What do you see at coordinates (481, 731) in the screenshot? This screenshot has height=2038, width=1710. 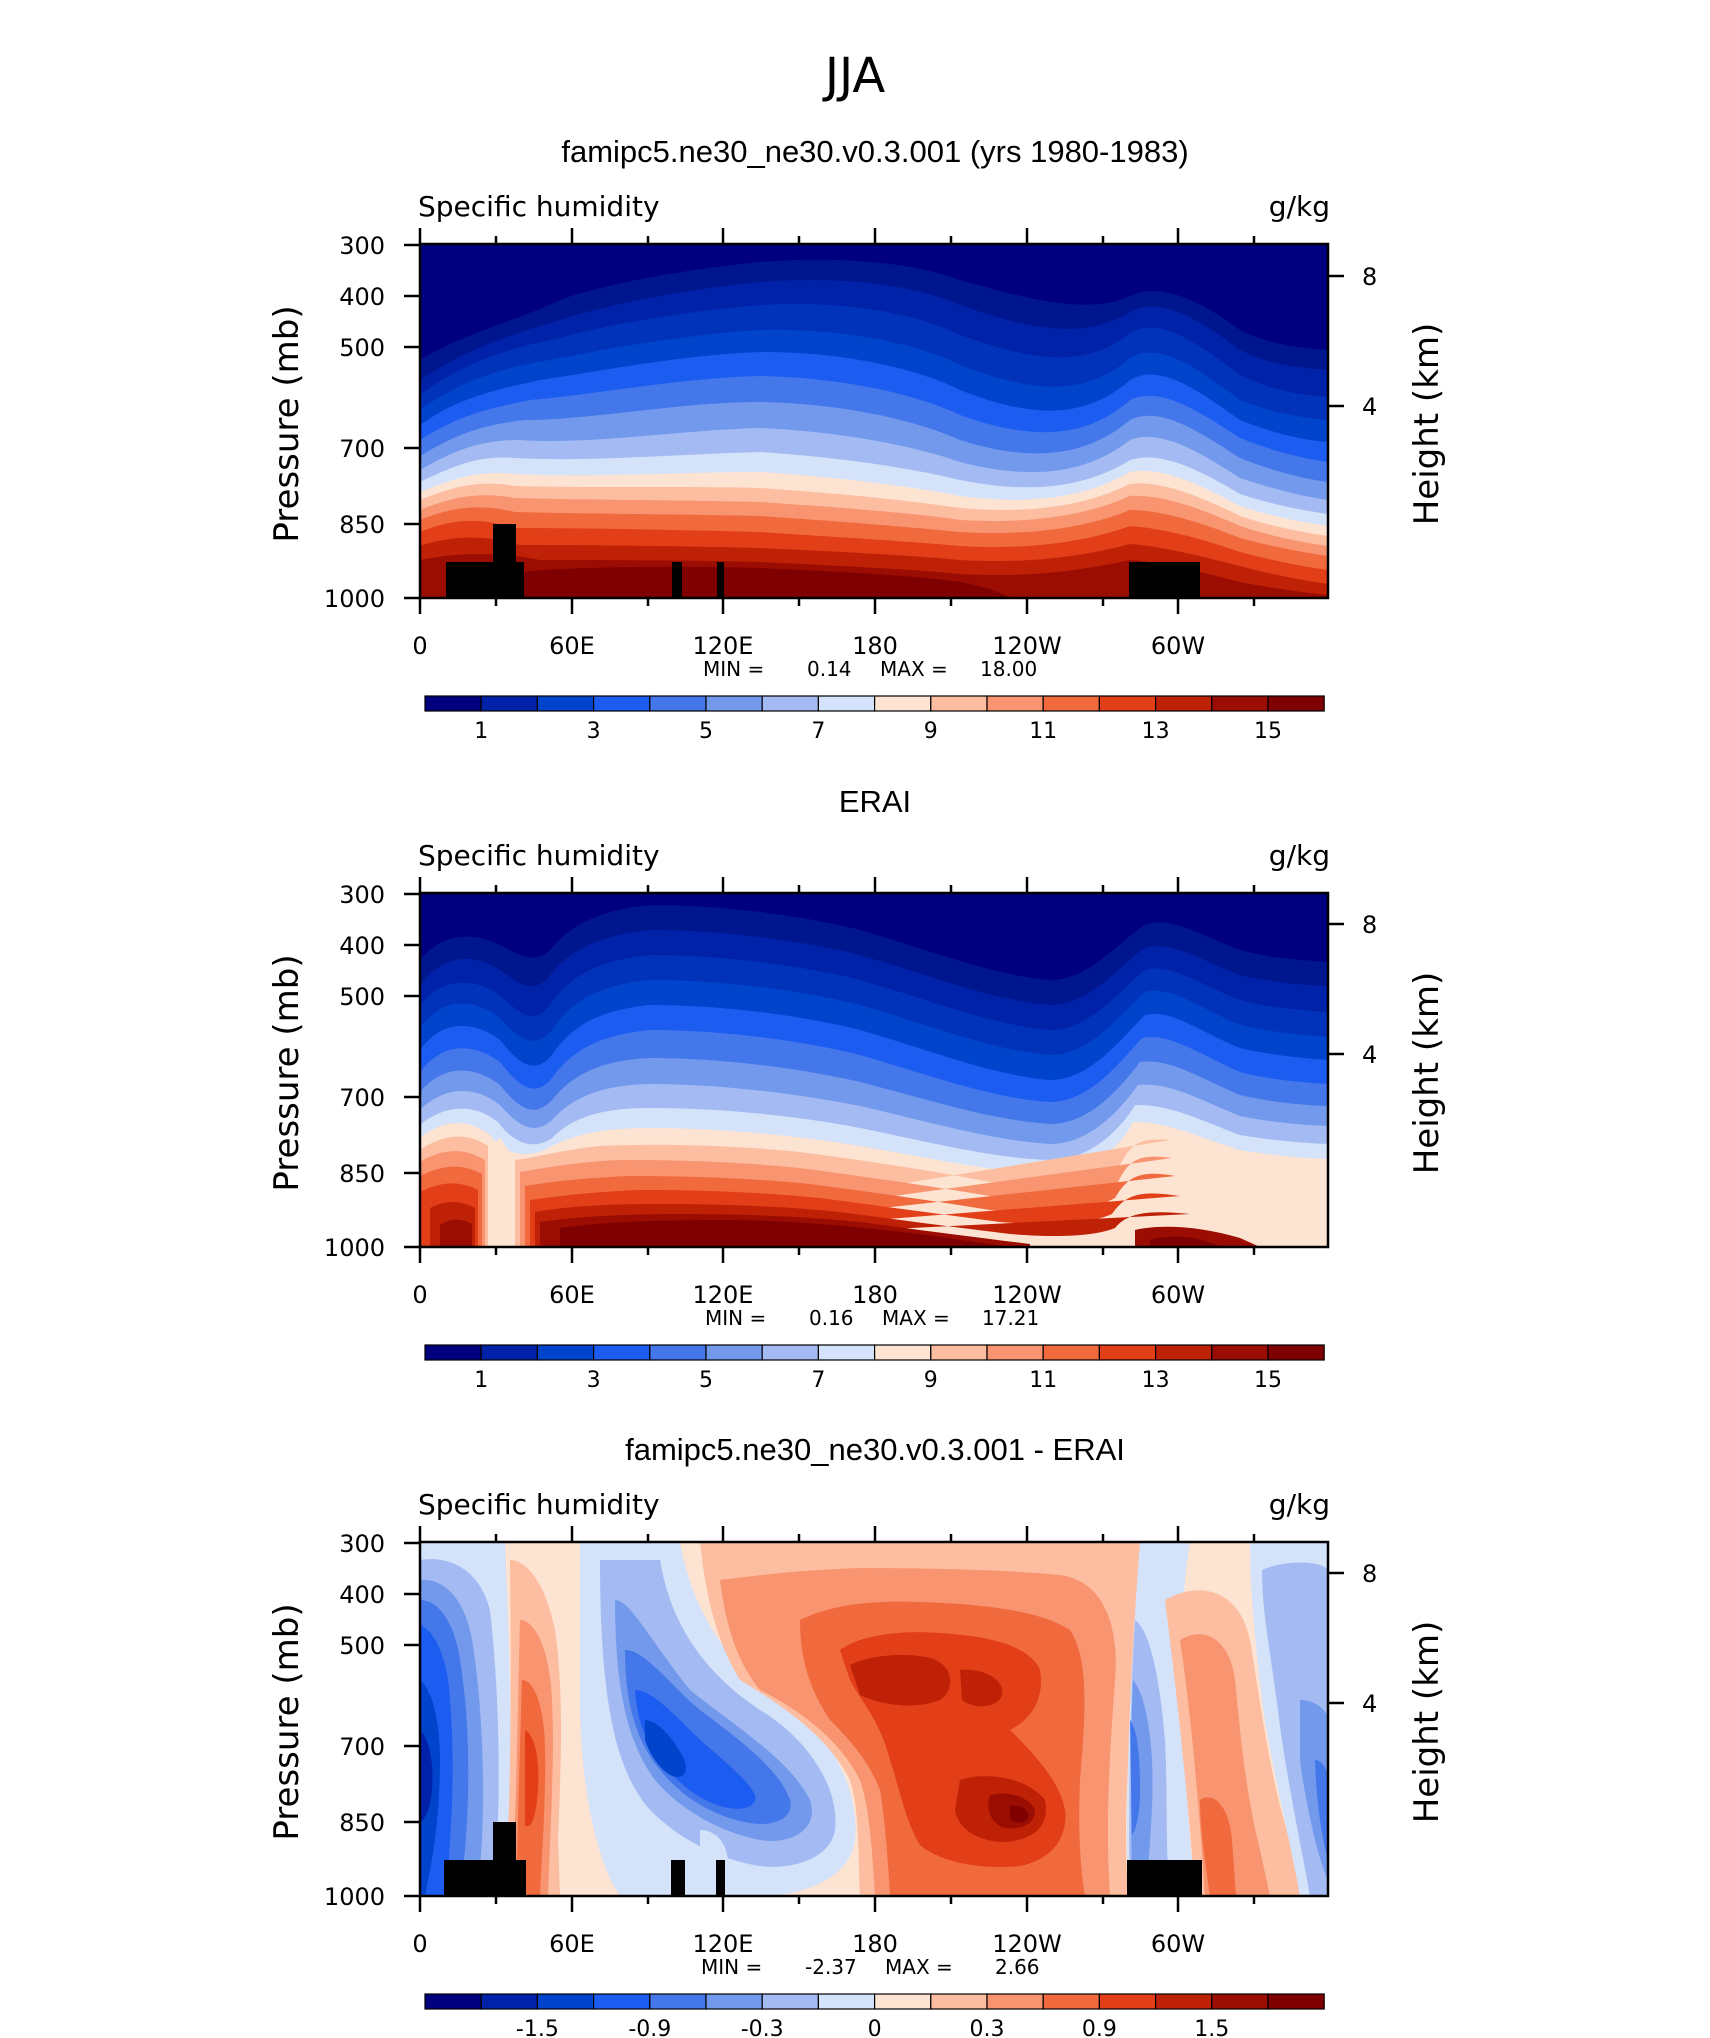 I see `colorbar-label: 1` at bounding box center [481, 731].